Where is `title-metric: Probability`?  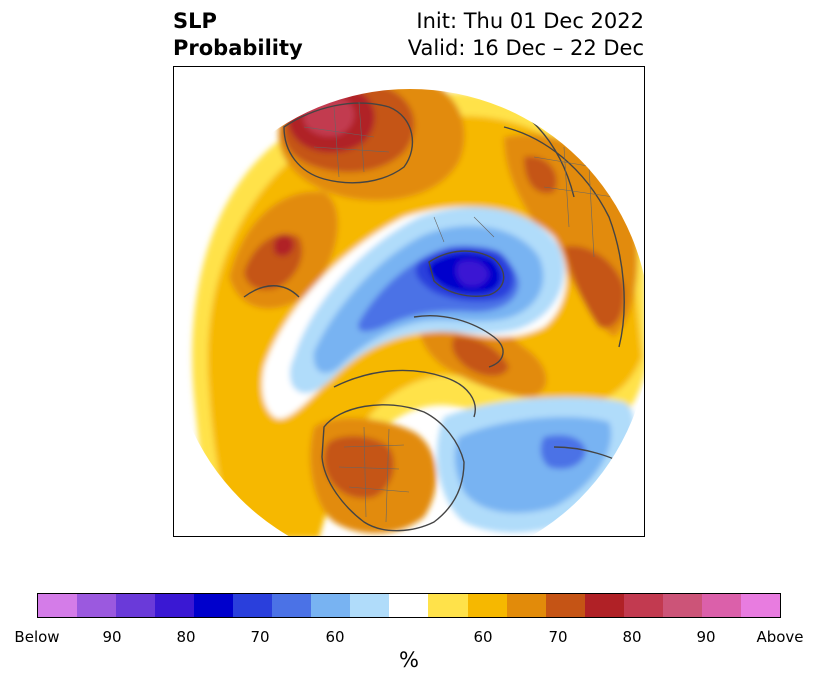 title-metric: Probability is located at coordinates (238, 48).